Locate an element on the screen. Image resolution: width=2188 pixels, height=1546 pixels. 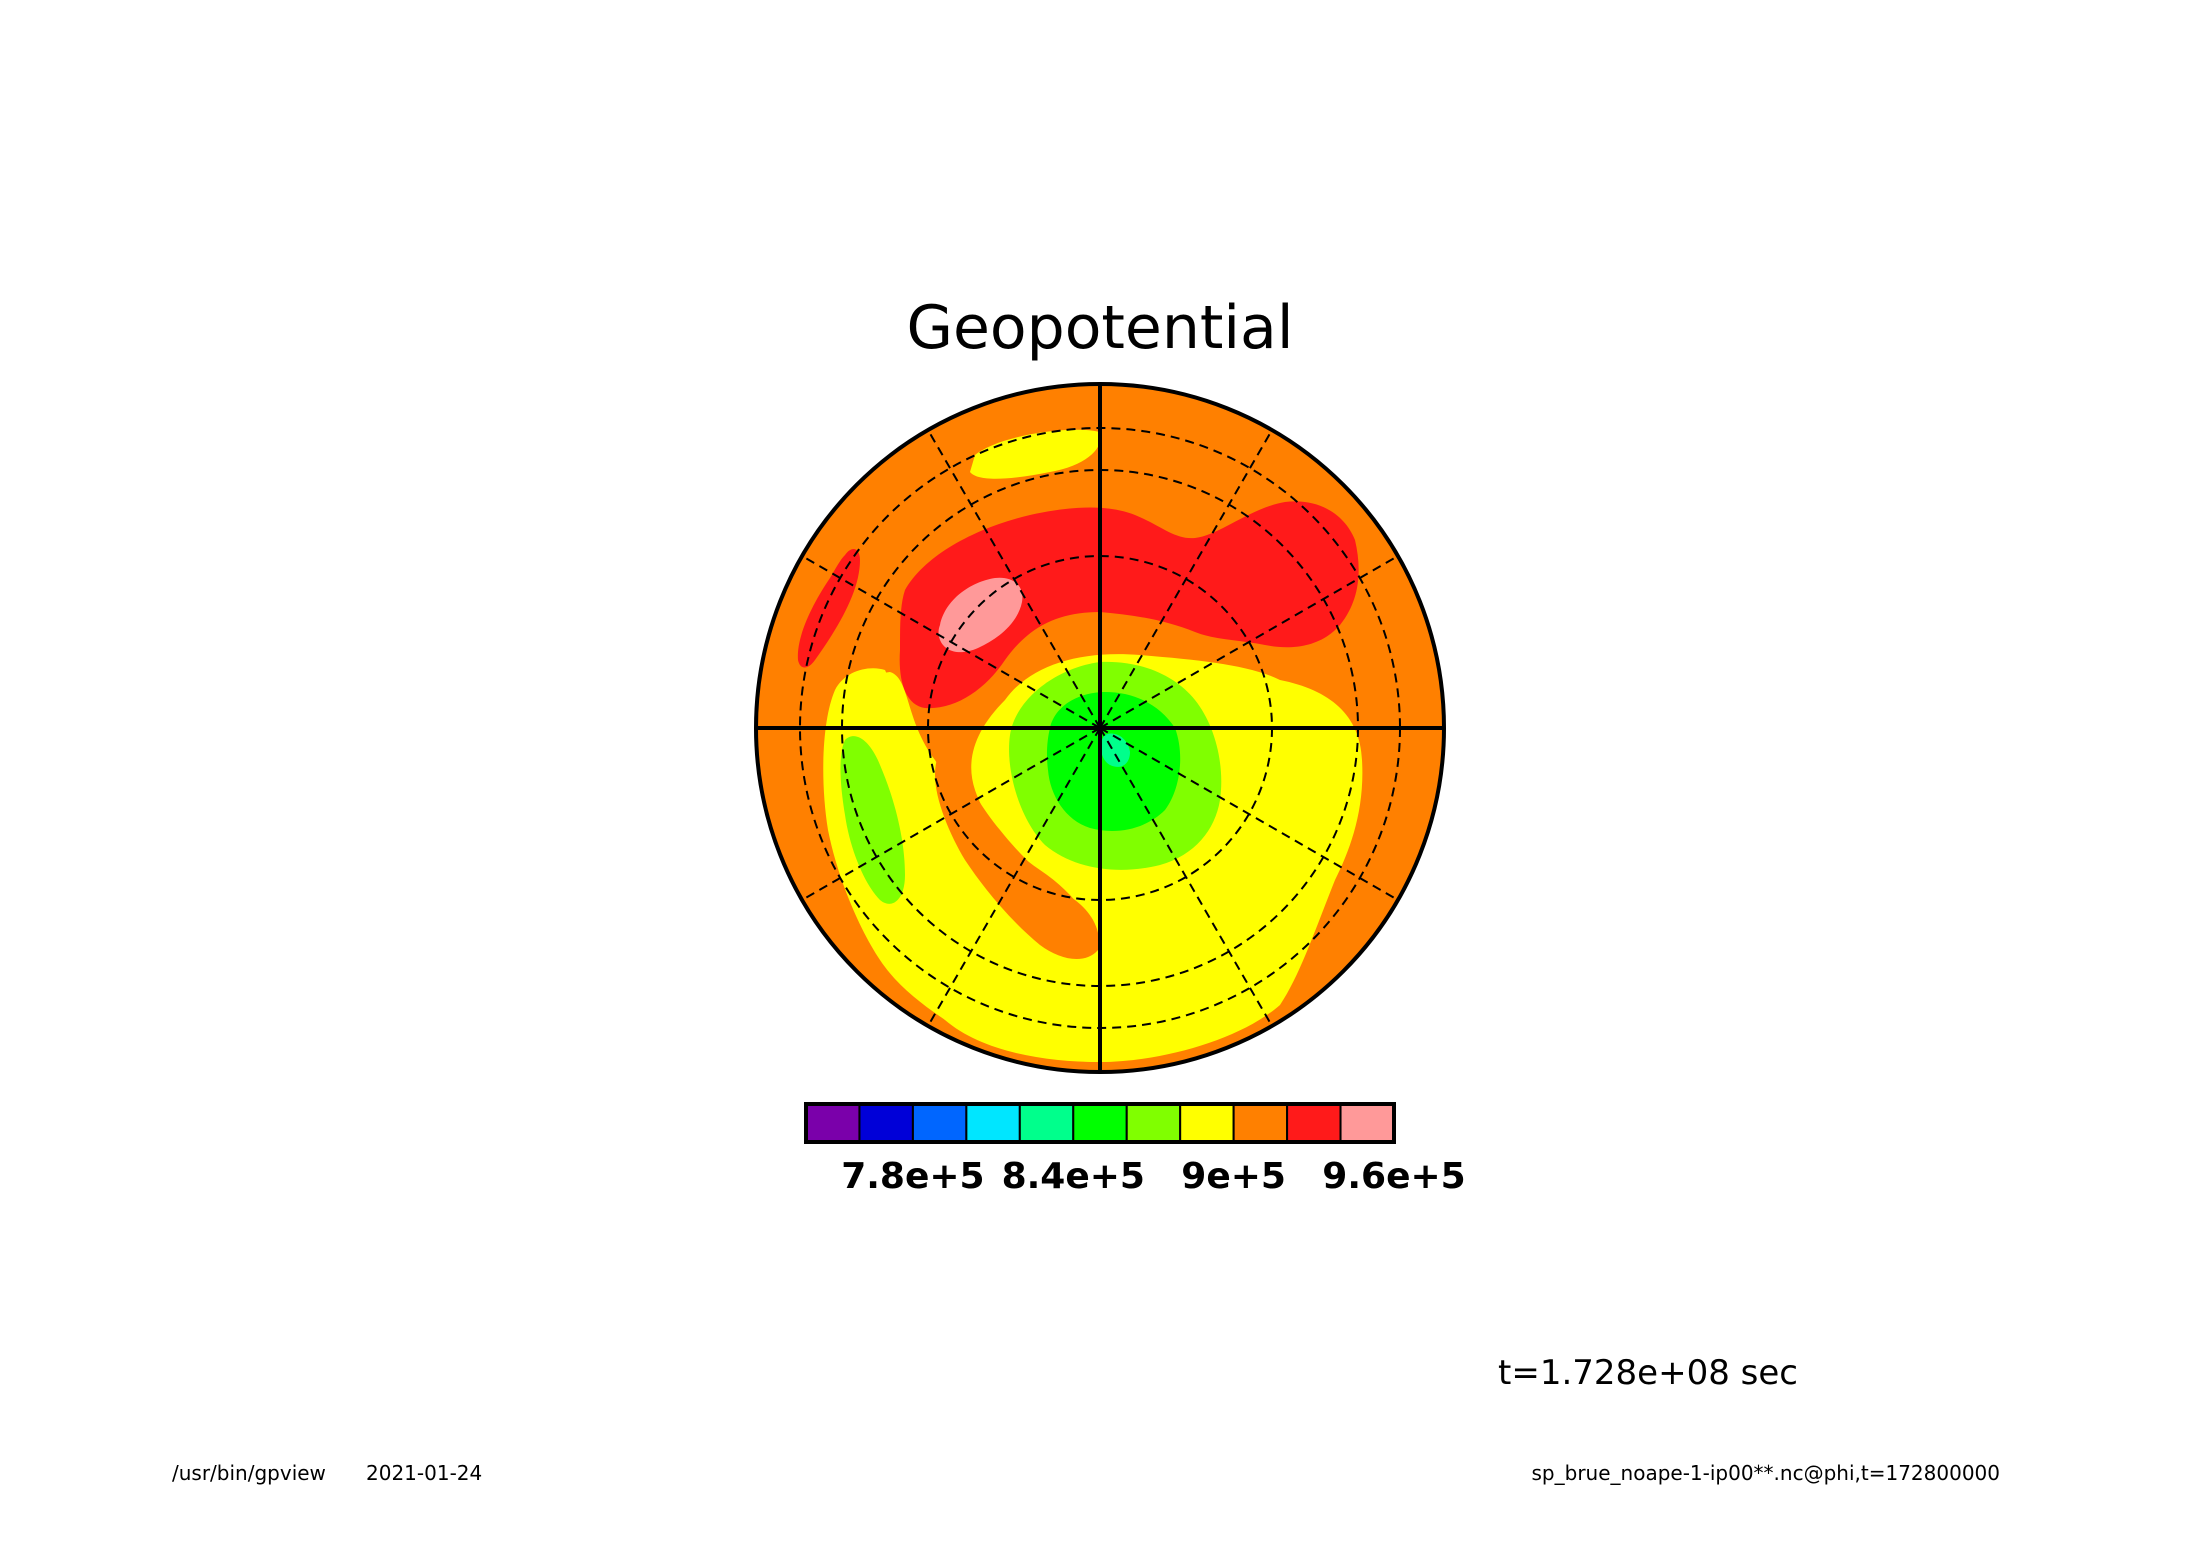
plot-title: Geopotential is located at coordinates (1099, 328).